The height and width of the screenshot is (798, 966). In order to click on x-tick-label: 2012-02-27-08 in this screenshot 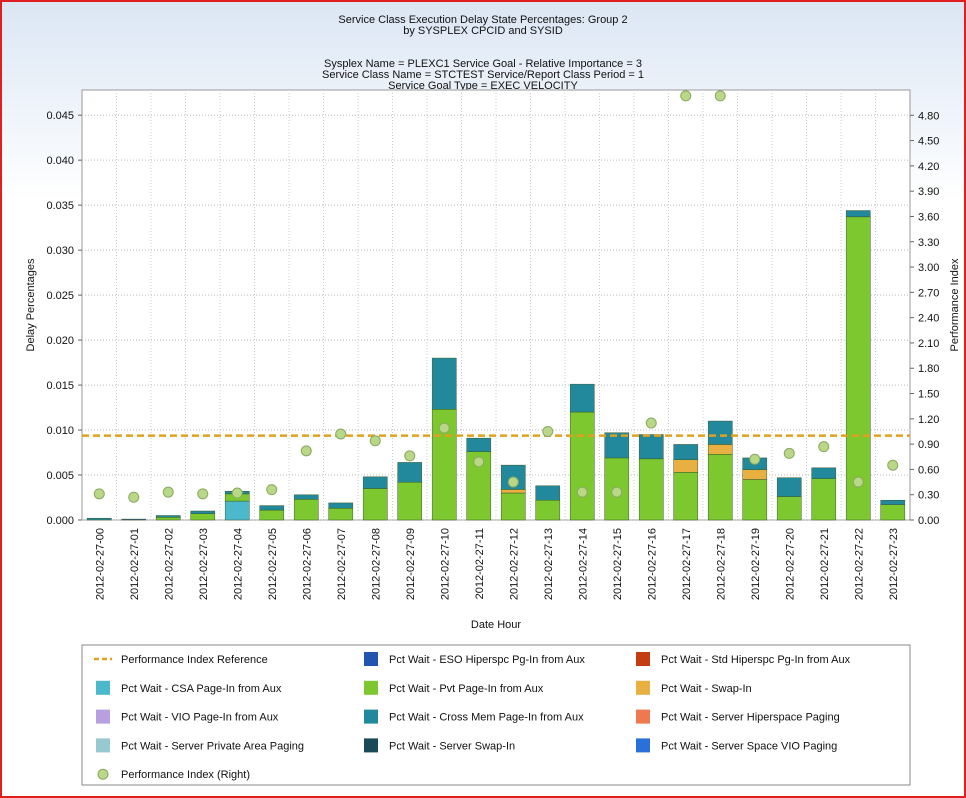, I will do `click(376, 564)`.